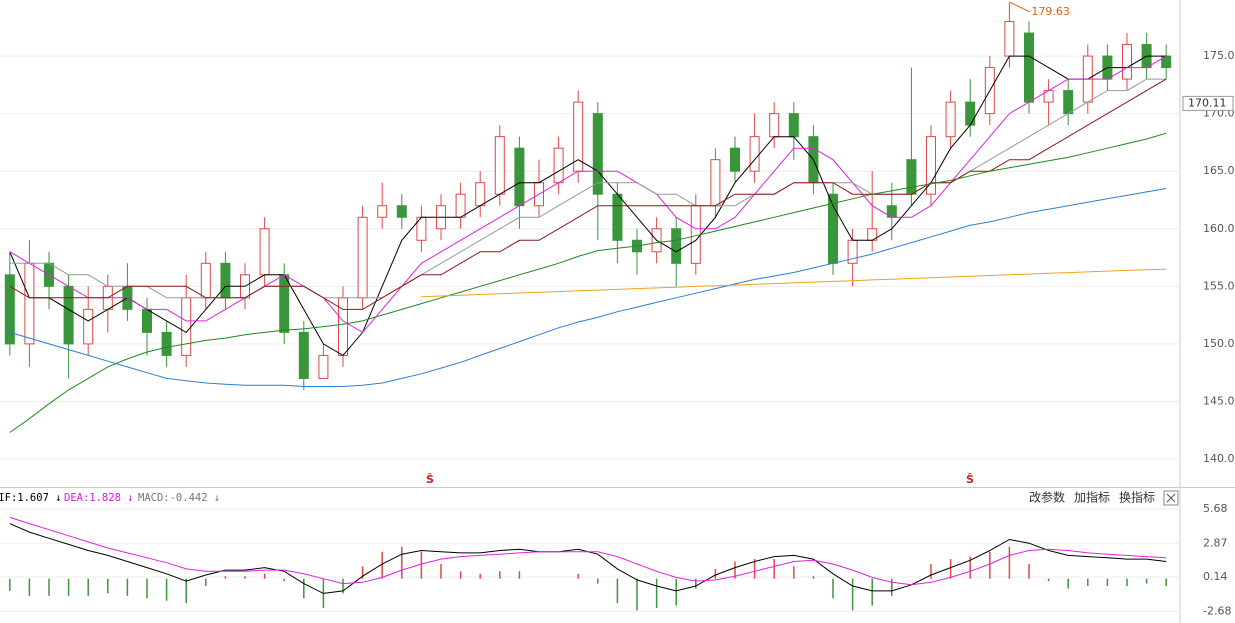 The height and width of the screenshot is (623, 1235). What do you see at coordinates (1137, 497) in the screenshot?
I see `toolbar-button: 换指标` at bounding box center [1137, 497].